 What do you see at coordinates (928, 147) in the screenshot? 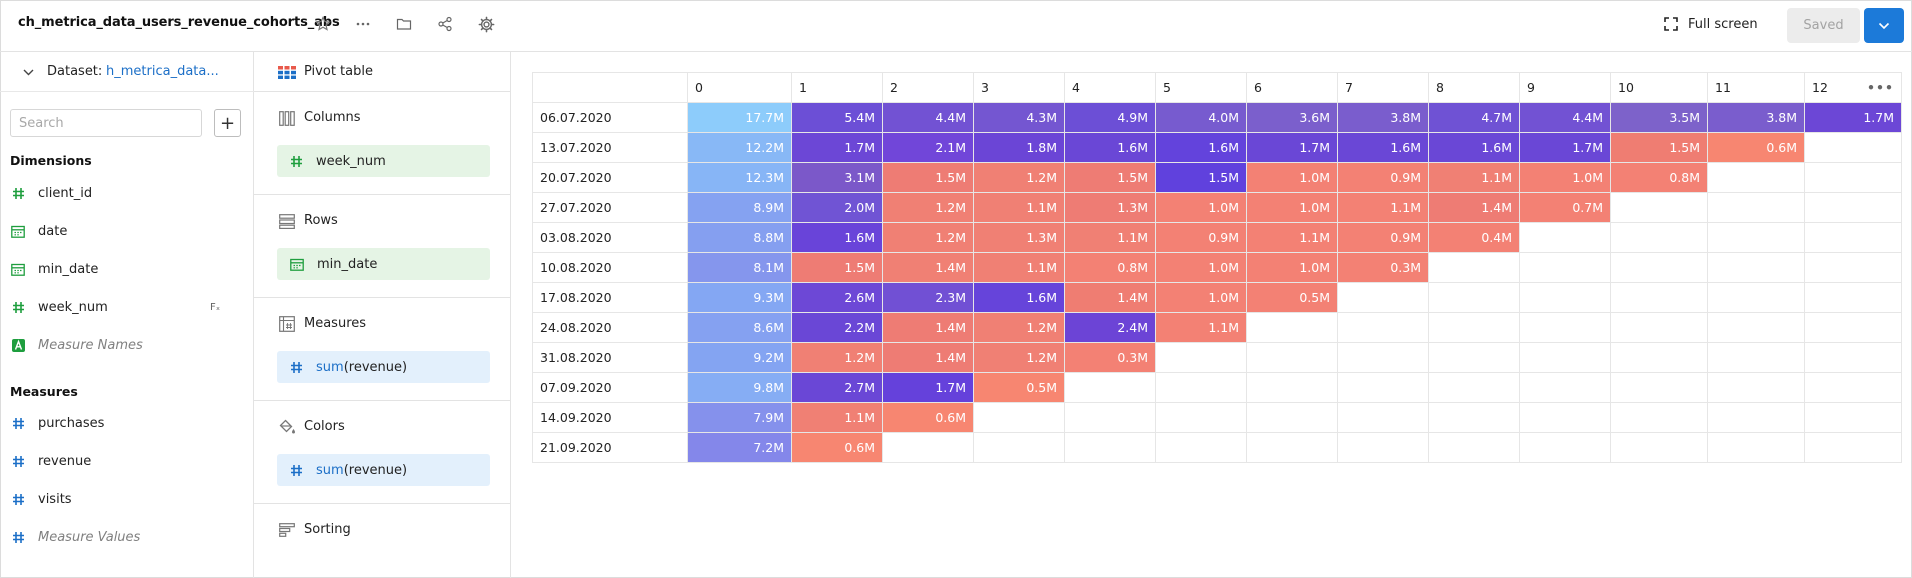
I see `table-cell: 2.1M` at bounding box center [928, 147].